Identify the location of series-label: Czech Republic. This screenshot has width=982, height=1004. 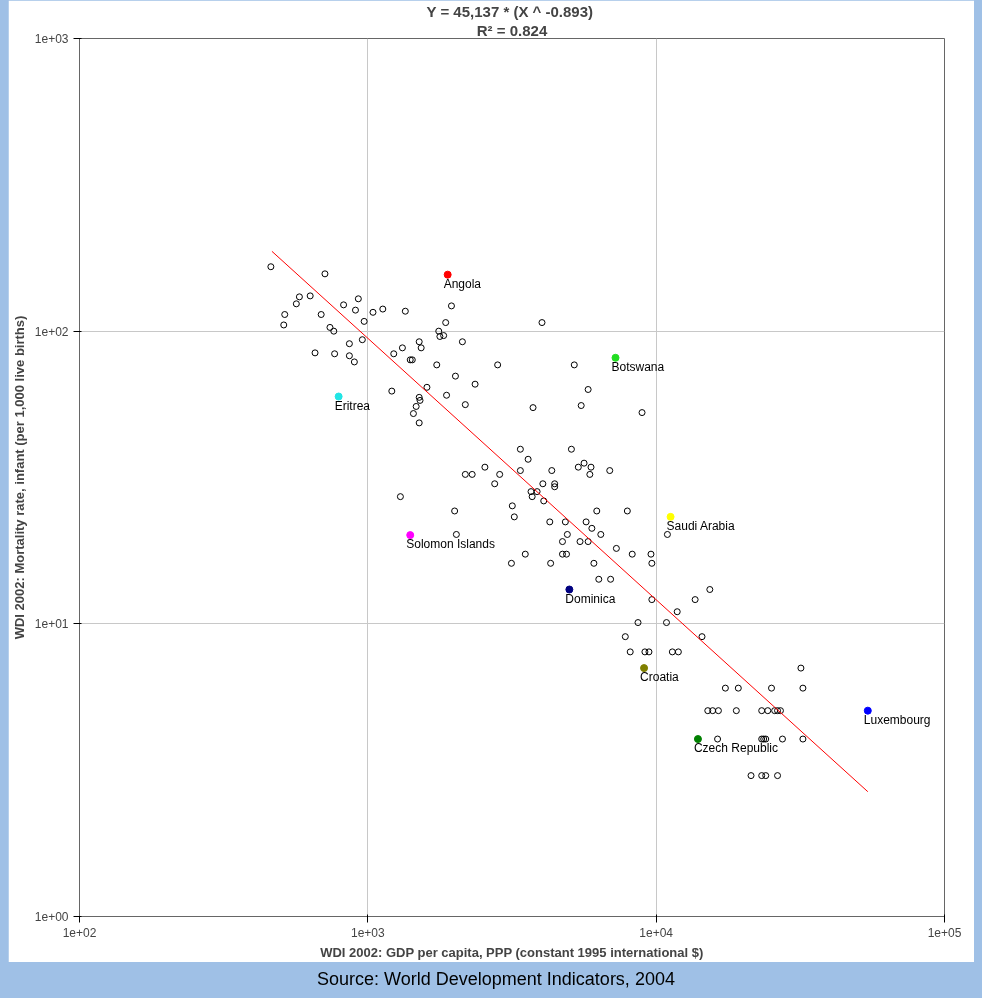
(735, 748).